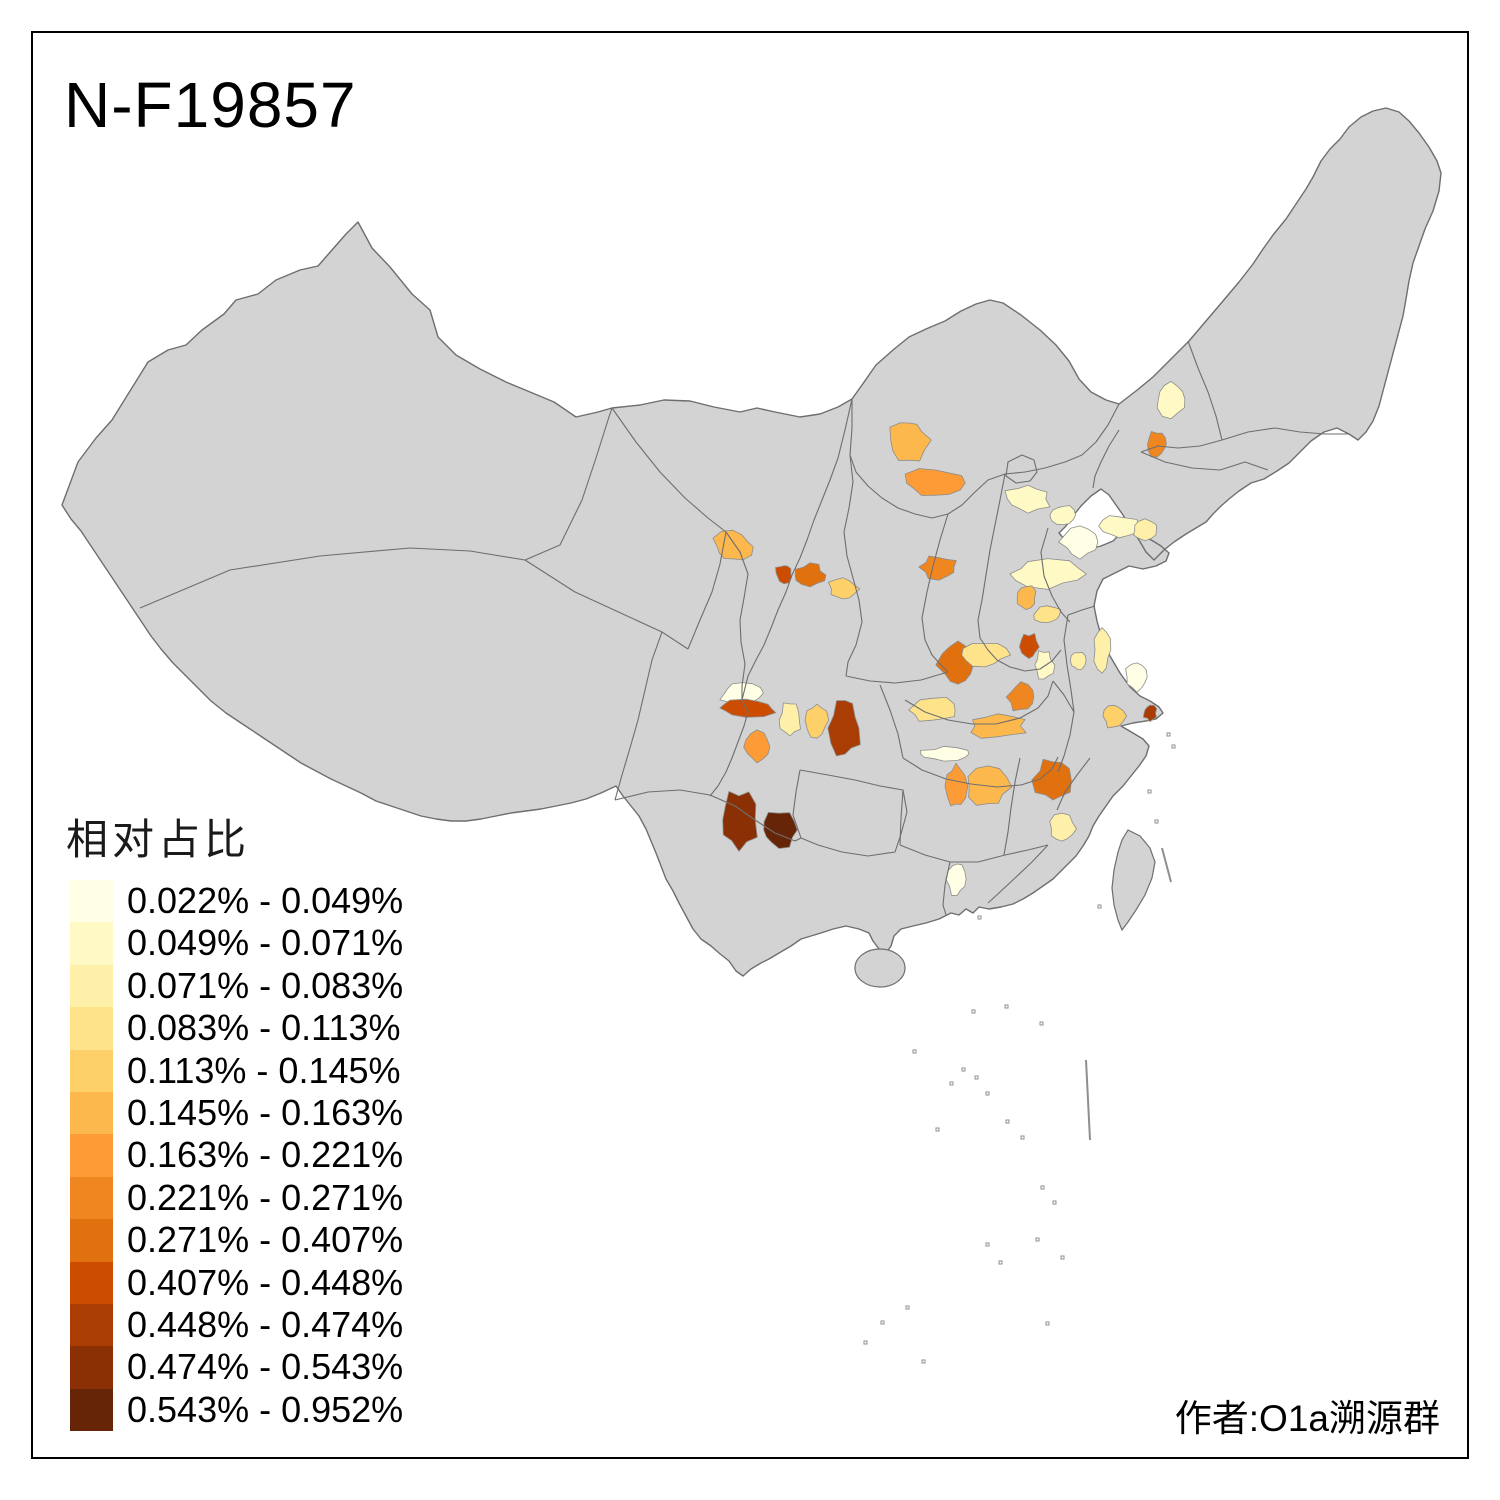 The height and width of the screenshot is (1500, 1500). I want to click on legend-item: 0.022% - 0.049%, so click(250, 901).